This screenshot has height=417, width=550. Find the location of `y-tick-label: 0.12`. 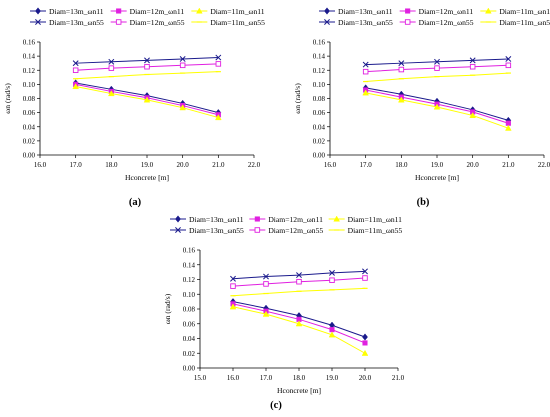

y-tick-label: 0.12 is located at coordinates (189, 280).